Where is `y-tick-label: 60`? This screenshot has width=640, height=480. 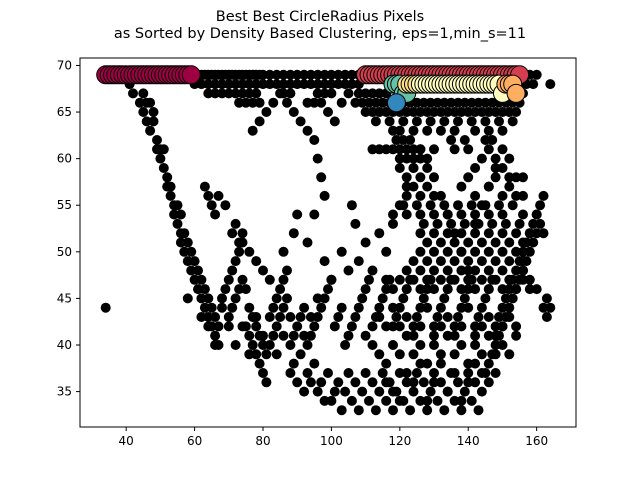
y-tick-label: 60 is located at coordinates (64, 159).